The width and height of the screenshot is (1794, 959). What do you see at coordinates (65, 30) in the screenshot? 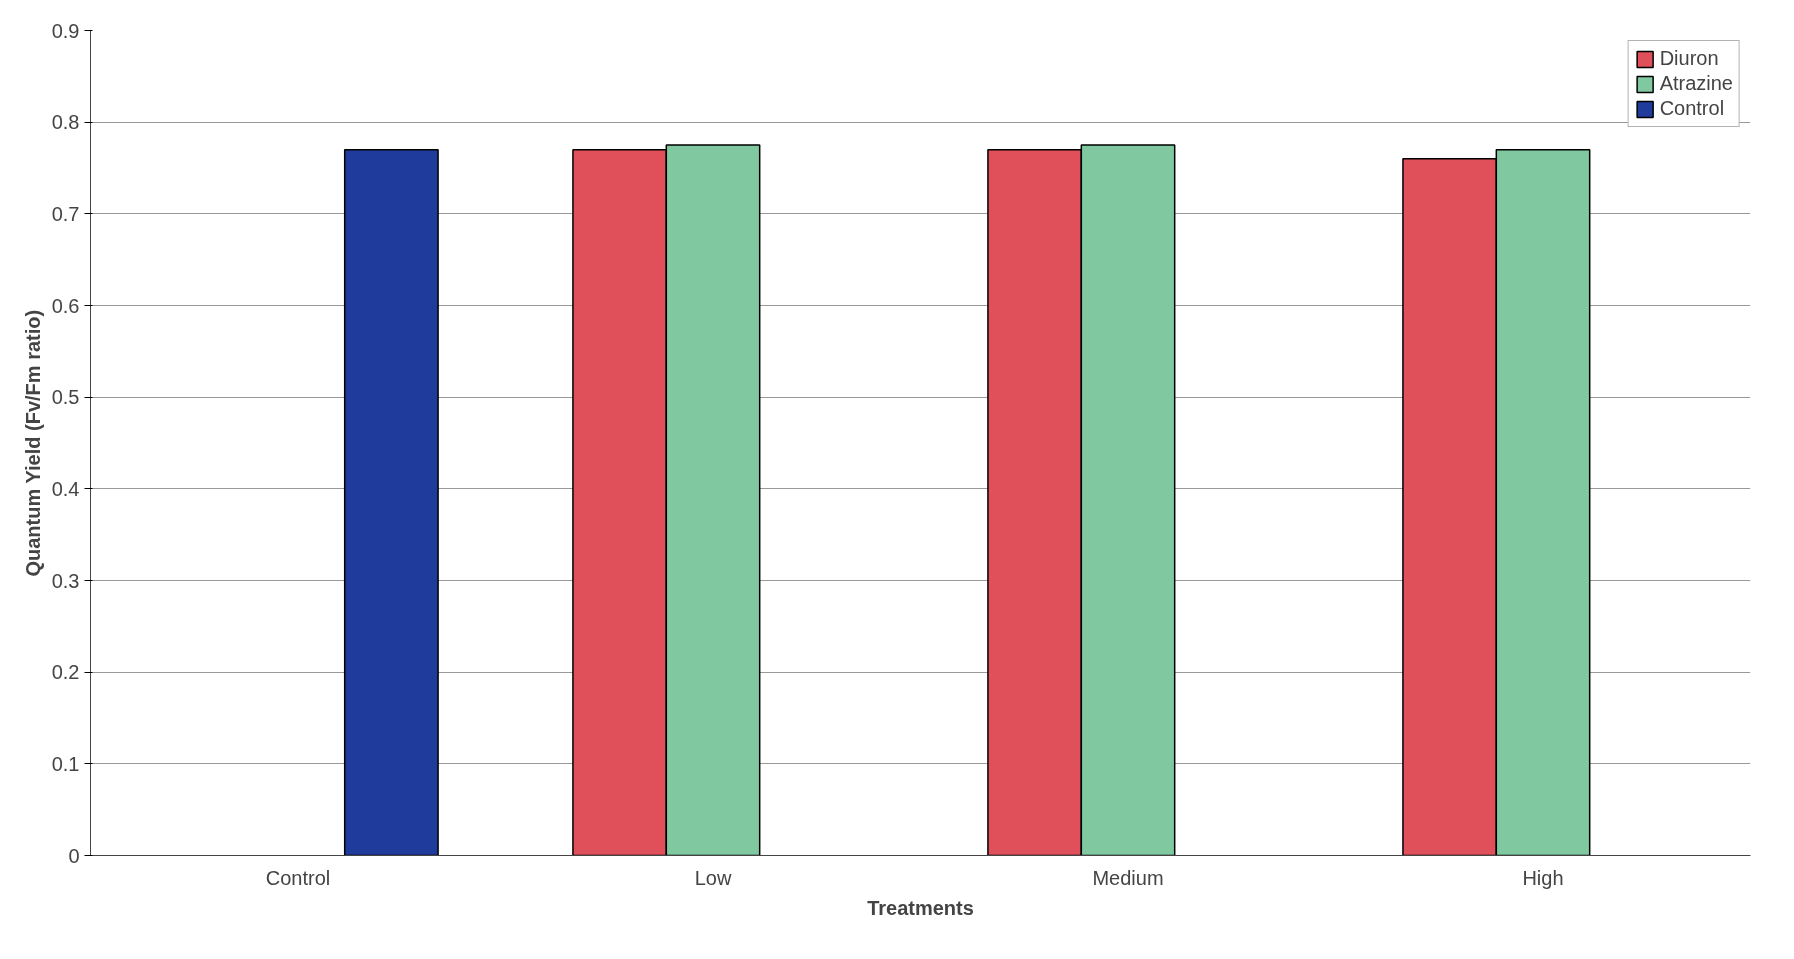
I see `y-tick-label: 0.9` at bounding box center [65, 30].